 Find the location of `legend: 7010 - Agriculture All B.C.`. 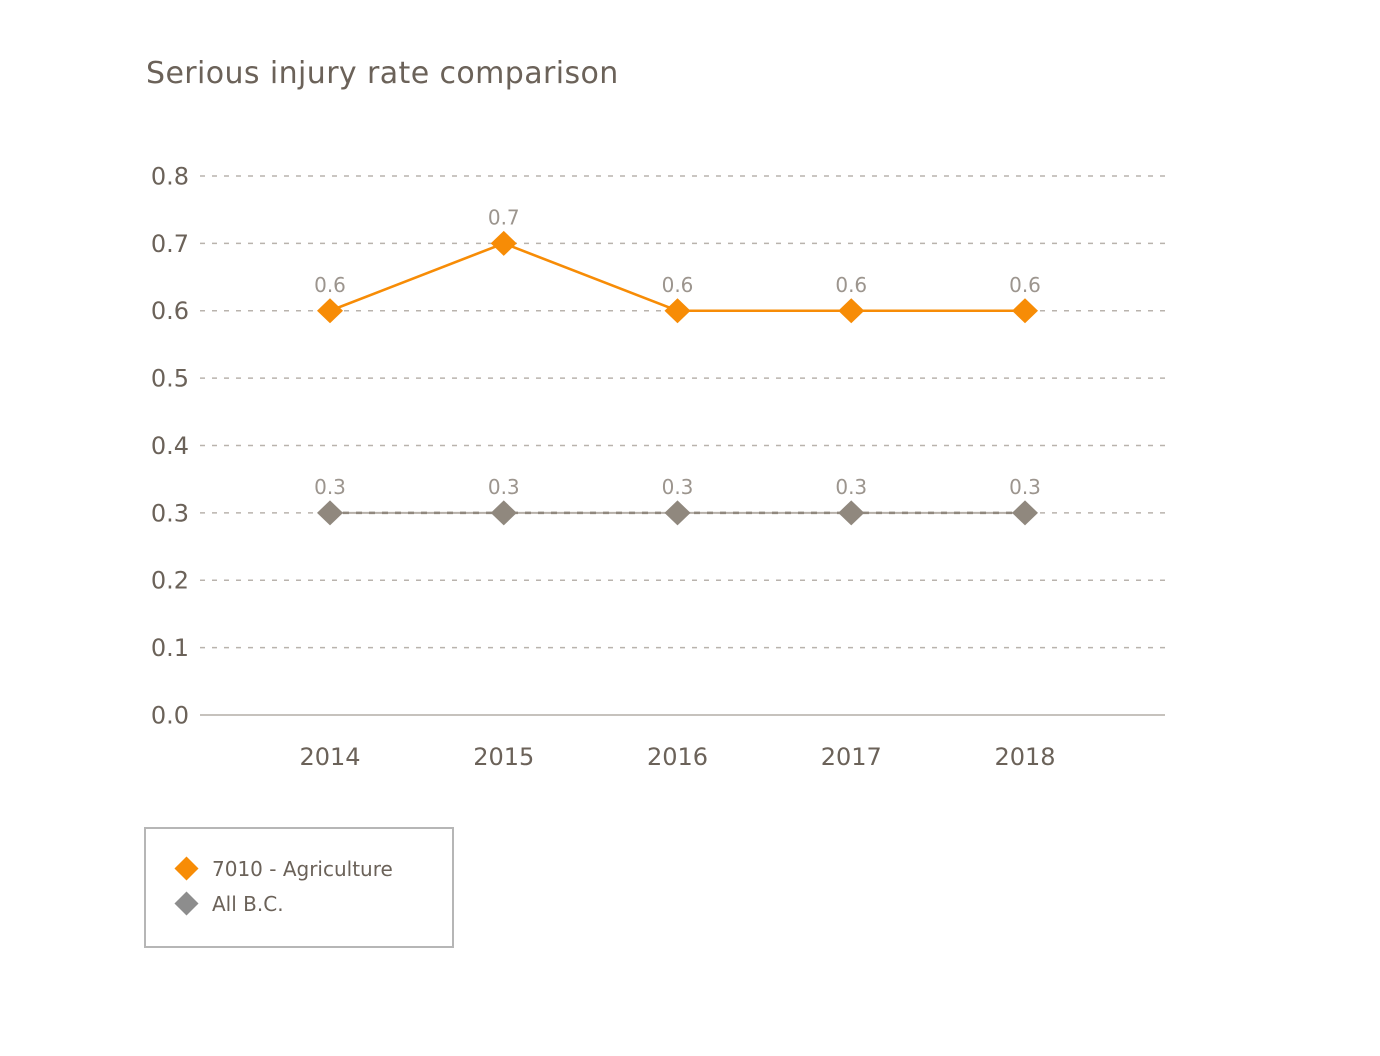

legend: 7010 - Agriculture All B.C. is located at coordinates (299, 887).